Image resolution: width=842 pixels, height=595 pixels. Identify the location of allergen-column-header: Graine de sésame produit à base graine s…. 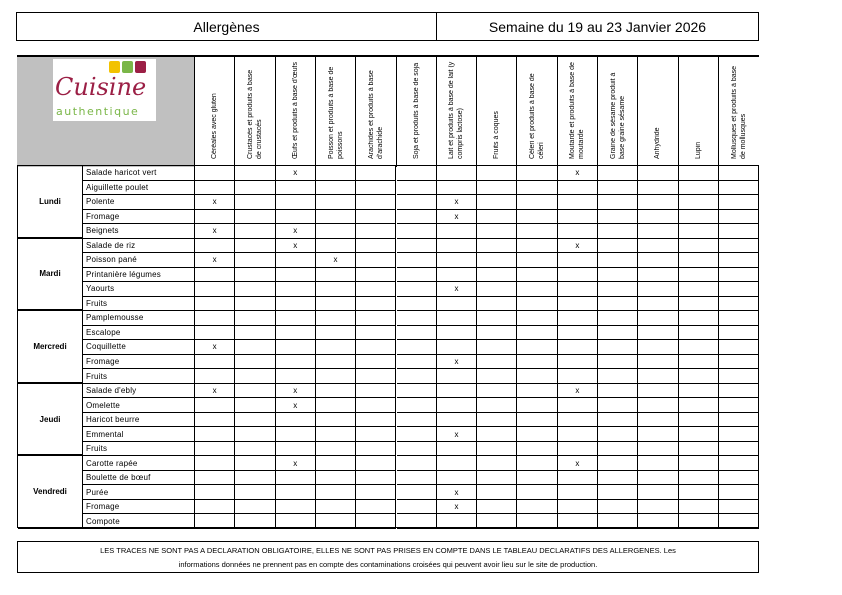
(617, 112).